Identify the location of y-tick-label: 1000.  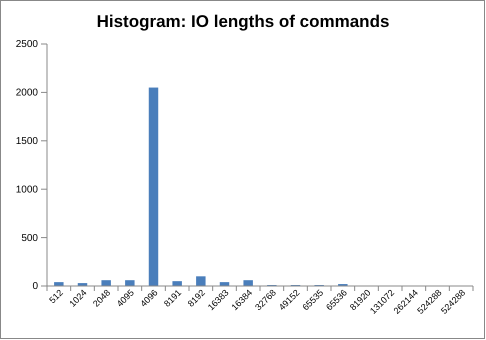
(27, 190).